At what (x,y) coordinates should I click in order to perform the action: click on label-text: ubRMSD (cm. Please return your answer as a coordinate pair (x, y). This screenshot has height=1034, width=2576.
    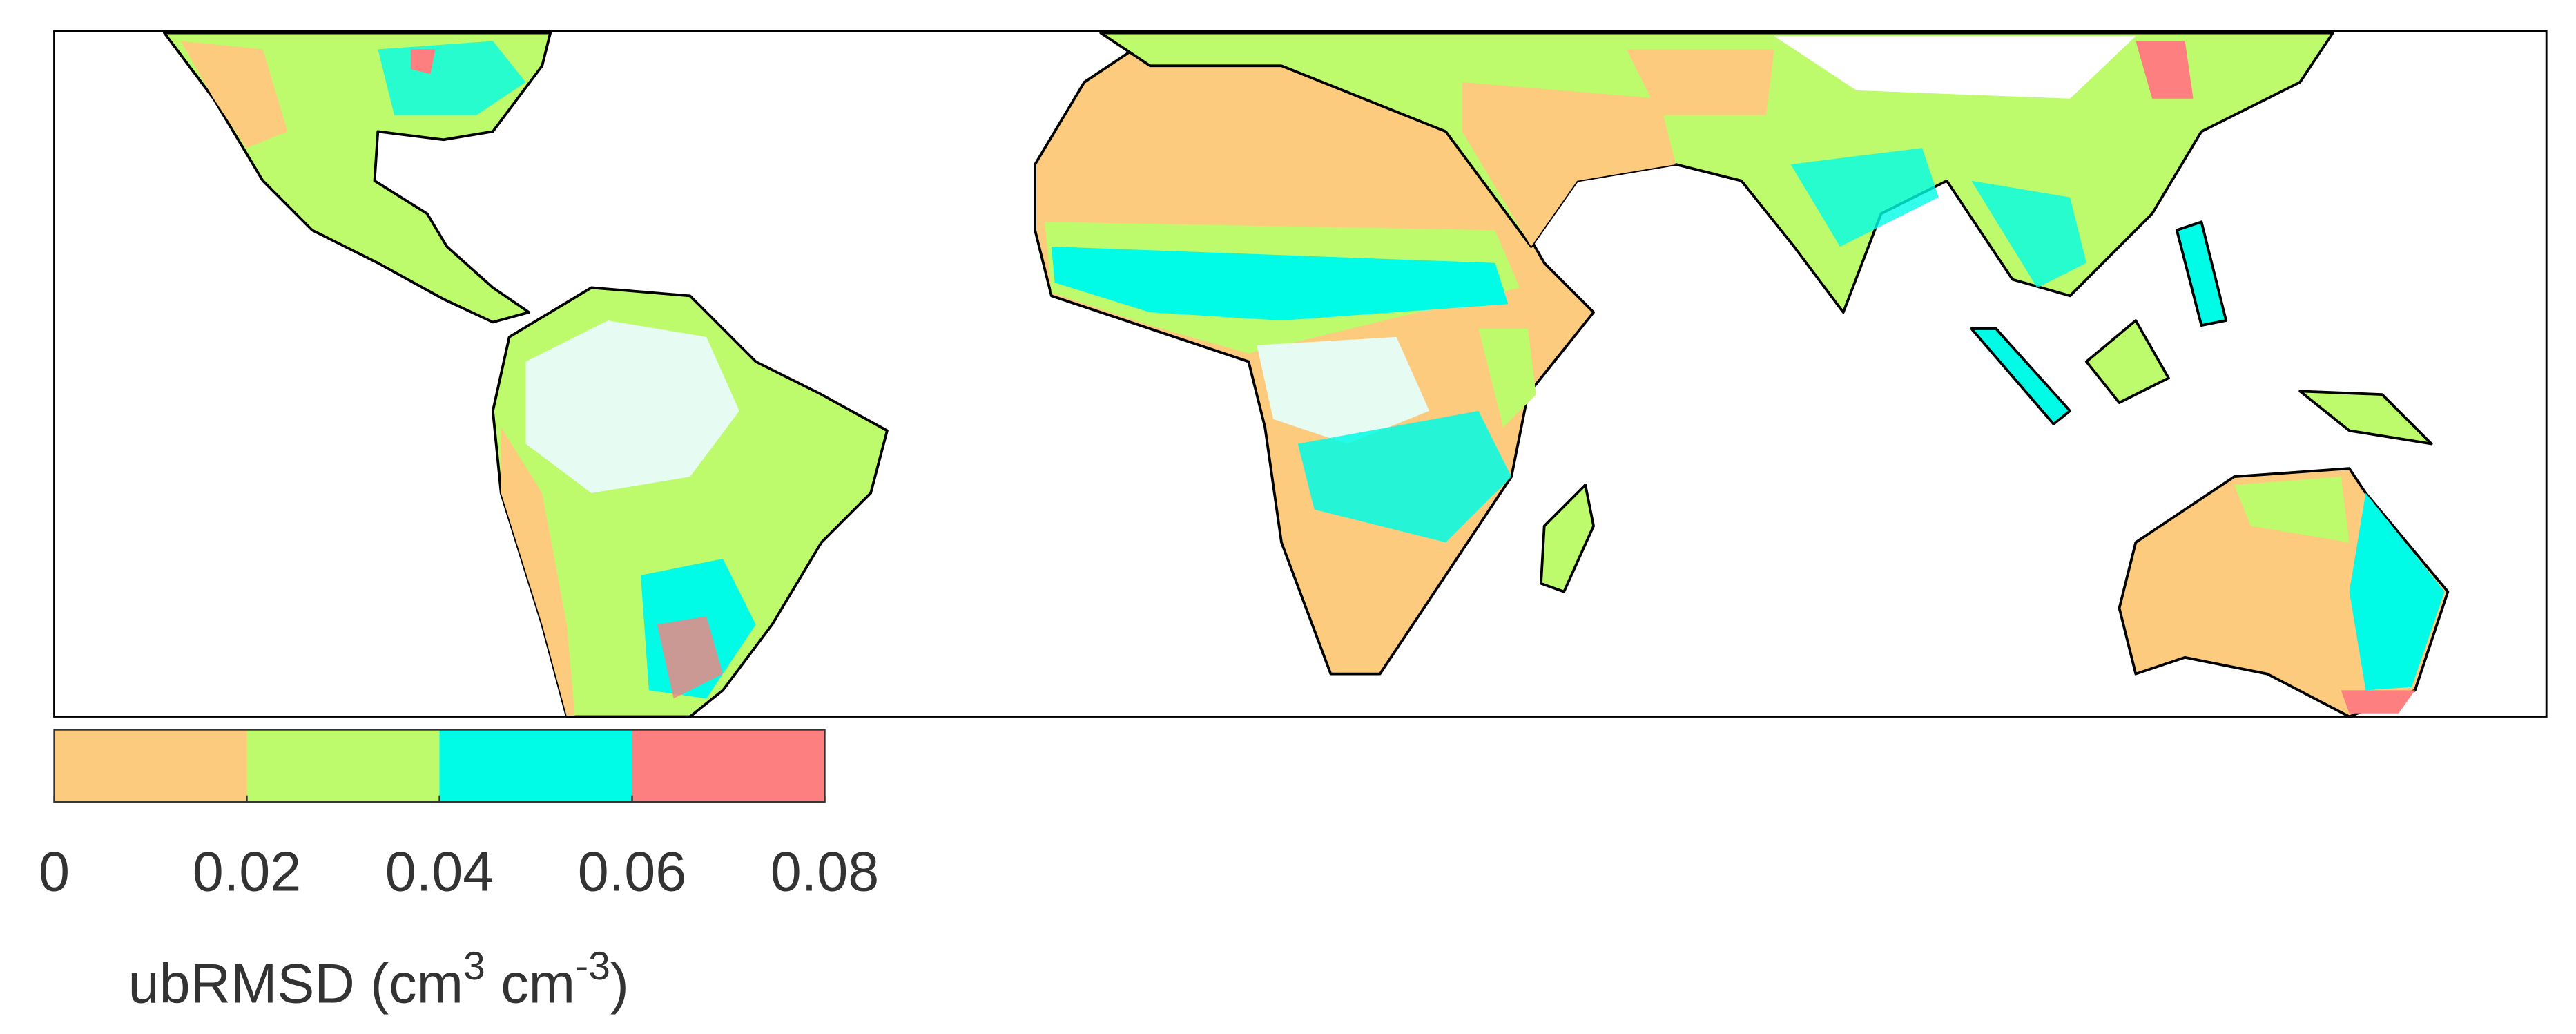
    Looking at the image, I should click on (295, 984).